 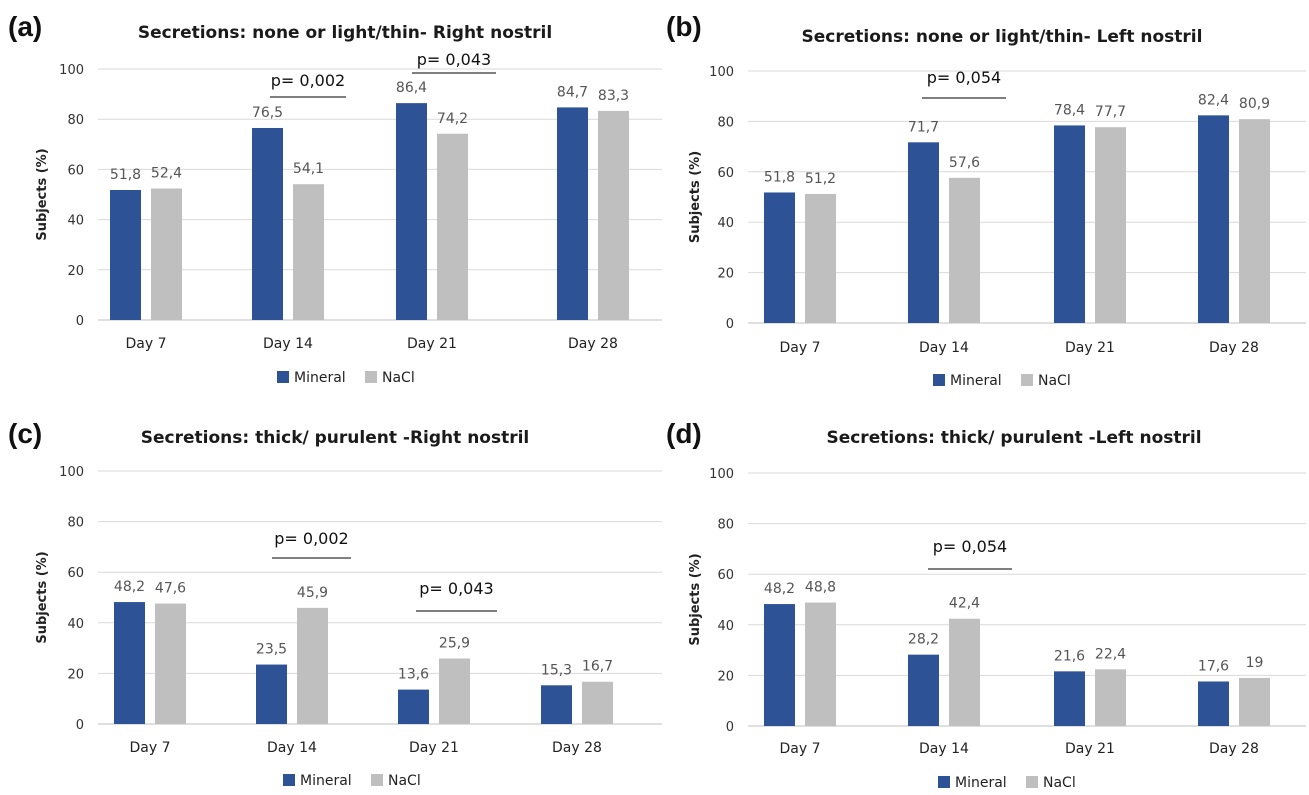 I want to click on panel-label: (d), so click(x=684, y=433).